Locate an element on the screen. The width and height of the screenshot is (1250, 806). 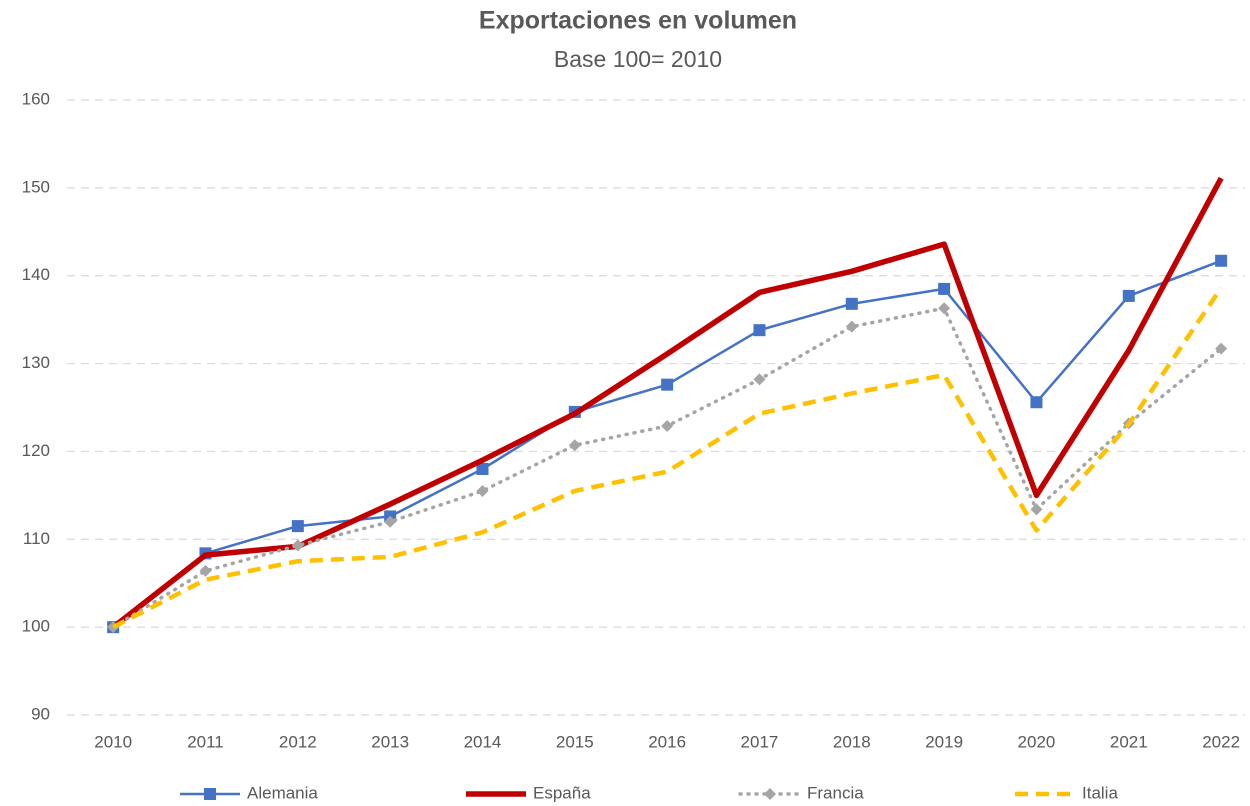
y-tick-label: 160 is located at coordinates (36, 98).